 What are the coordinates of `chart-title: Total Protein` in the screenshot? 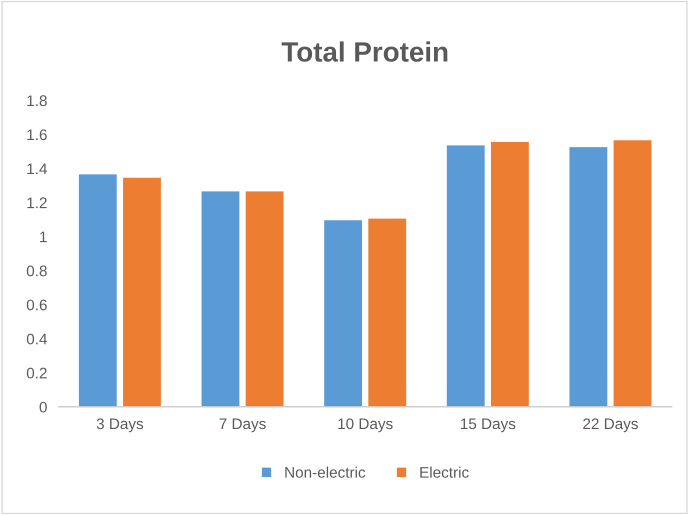 It's located at (365, 51).